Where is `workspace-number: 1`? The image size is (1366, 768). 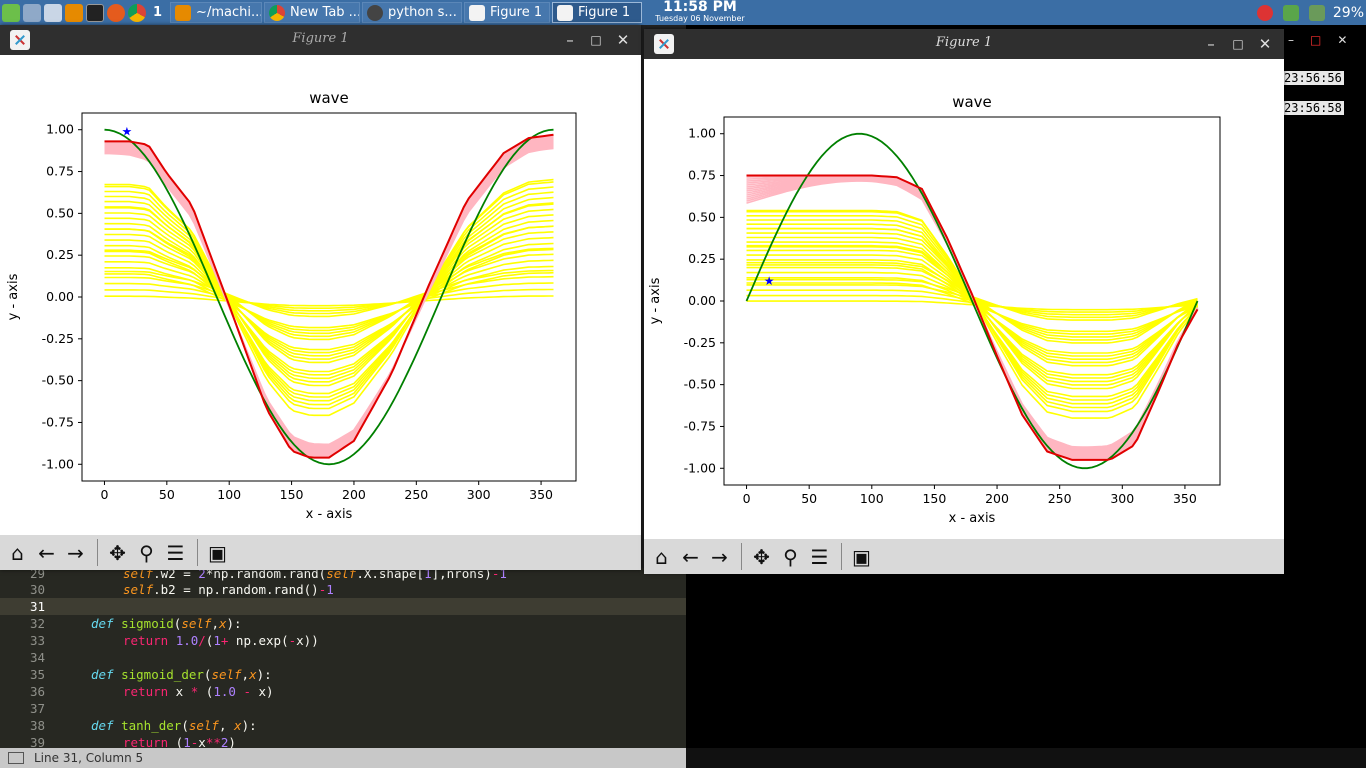
workspace-number: 1 is located at coordinates (158, 12).